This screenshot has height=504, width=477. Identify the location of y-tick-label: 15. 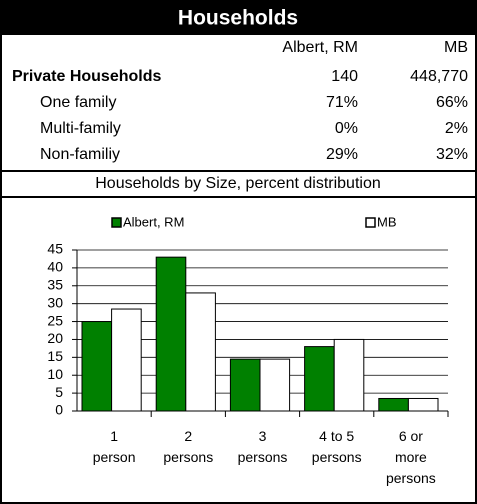
(55, 356).